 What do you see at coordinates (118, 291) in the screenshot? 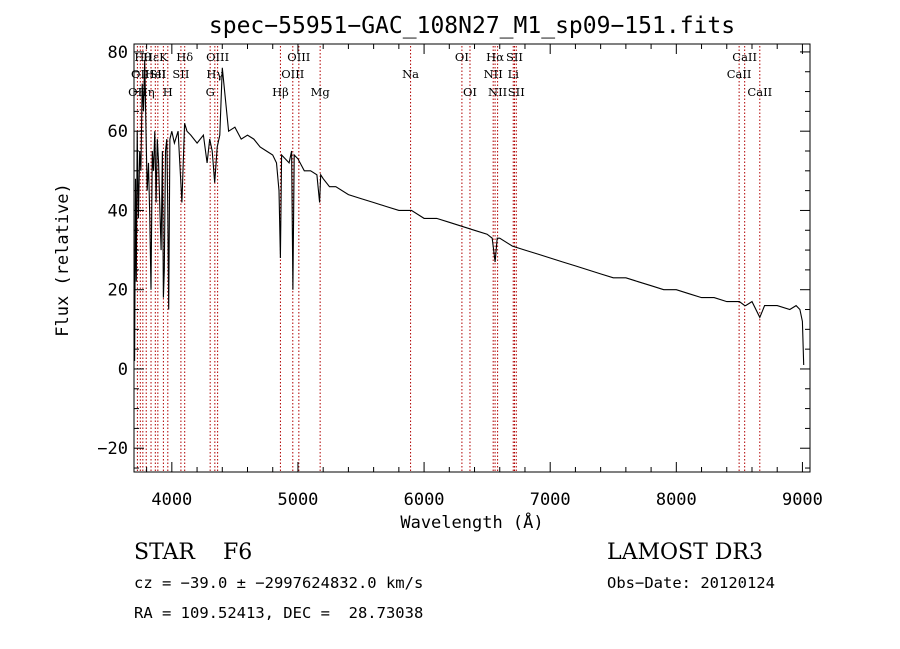
I see `y-tick-label: 20` at bounding box center [118, 291].